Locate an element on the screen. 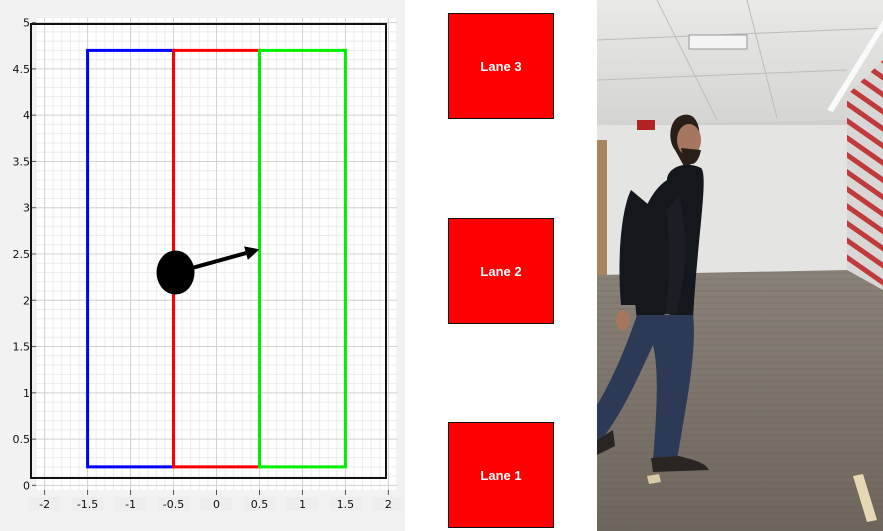  y-tick-label: 4 is located at coordinates (26, 115).